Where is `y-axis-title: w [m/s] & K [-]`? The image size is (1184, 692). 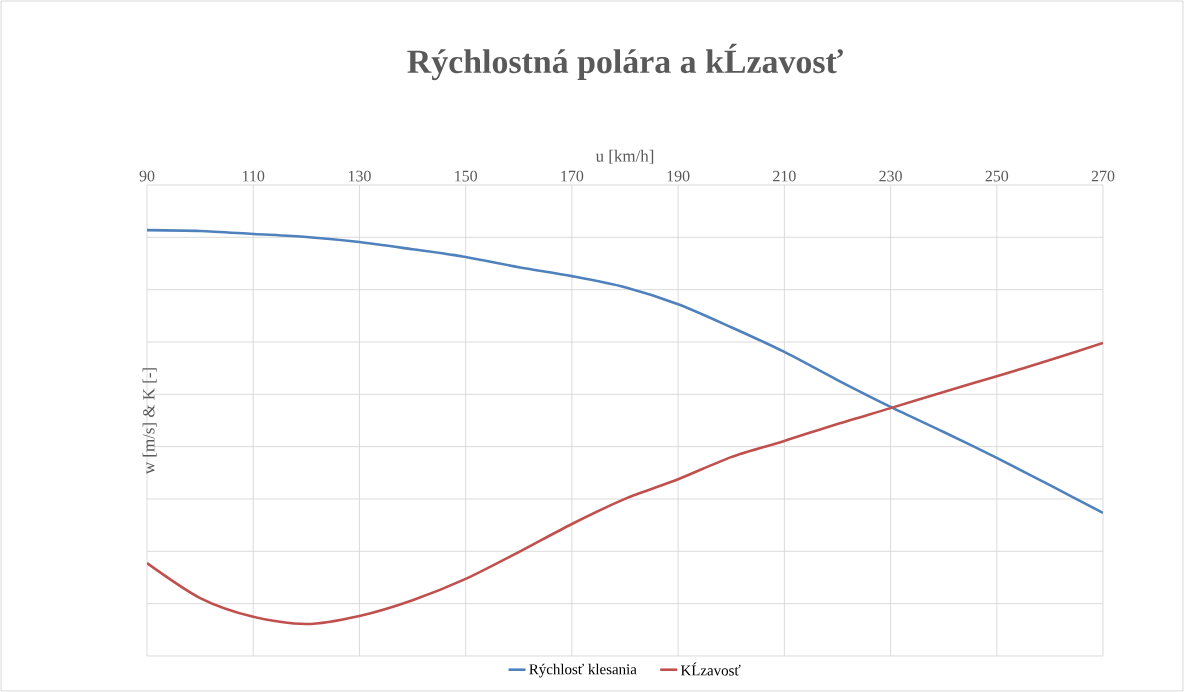
y-axis-title: w [m/s] & K [-] is located at coordinates (149, 421).